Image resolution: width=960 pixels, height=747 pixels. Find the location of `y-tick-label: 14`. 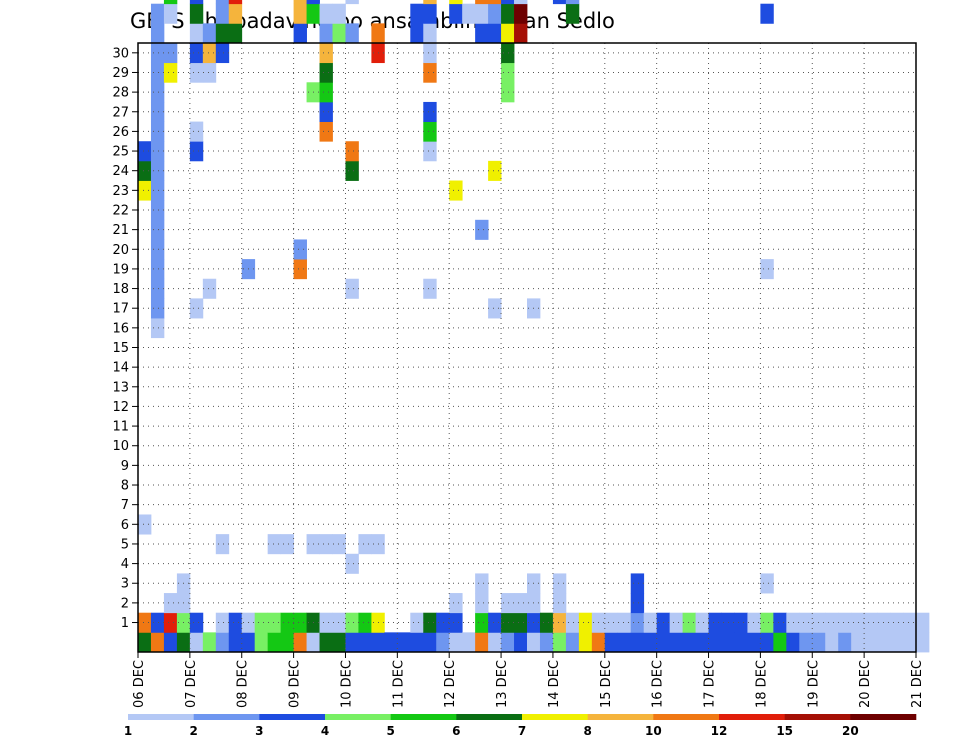

y-tick-label: 14 is located at coordinates (120, 368).